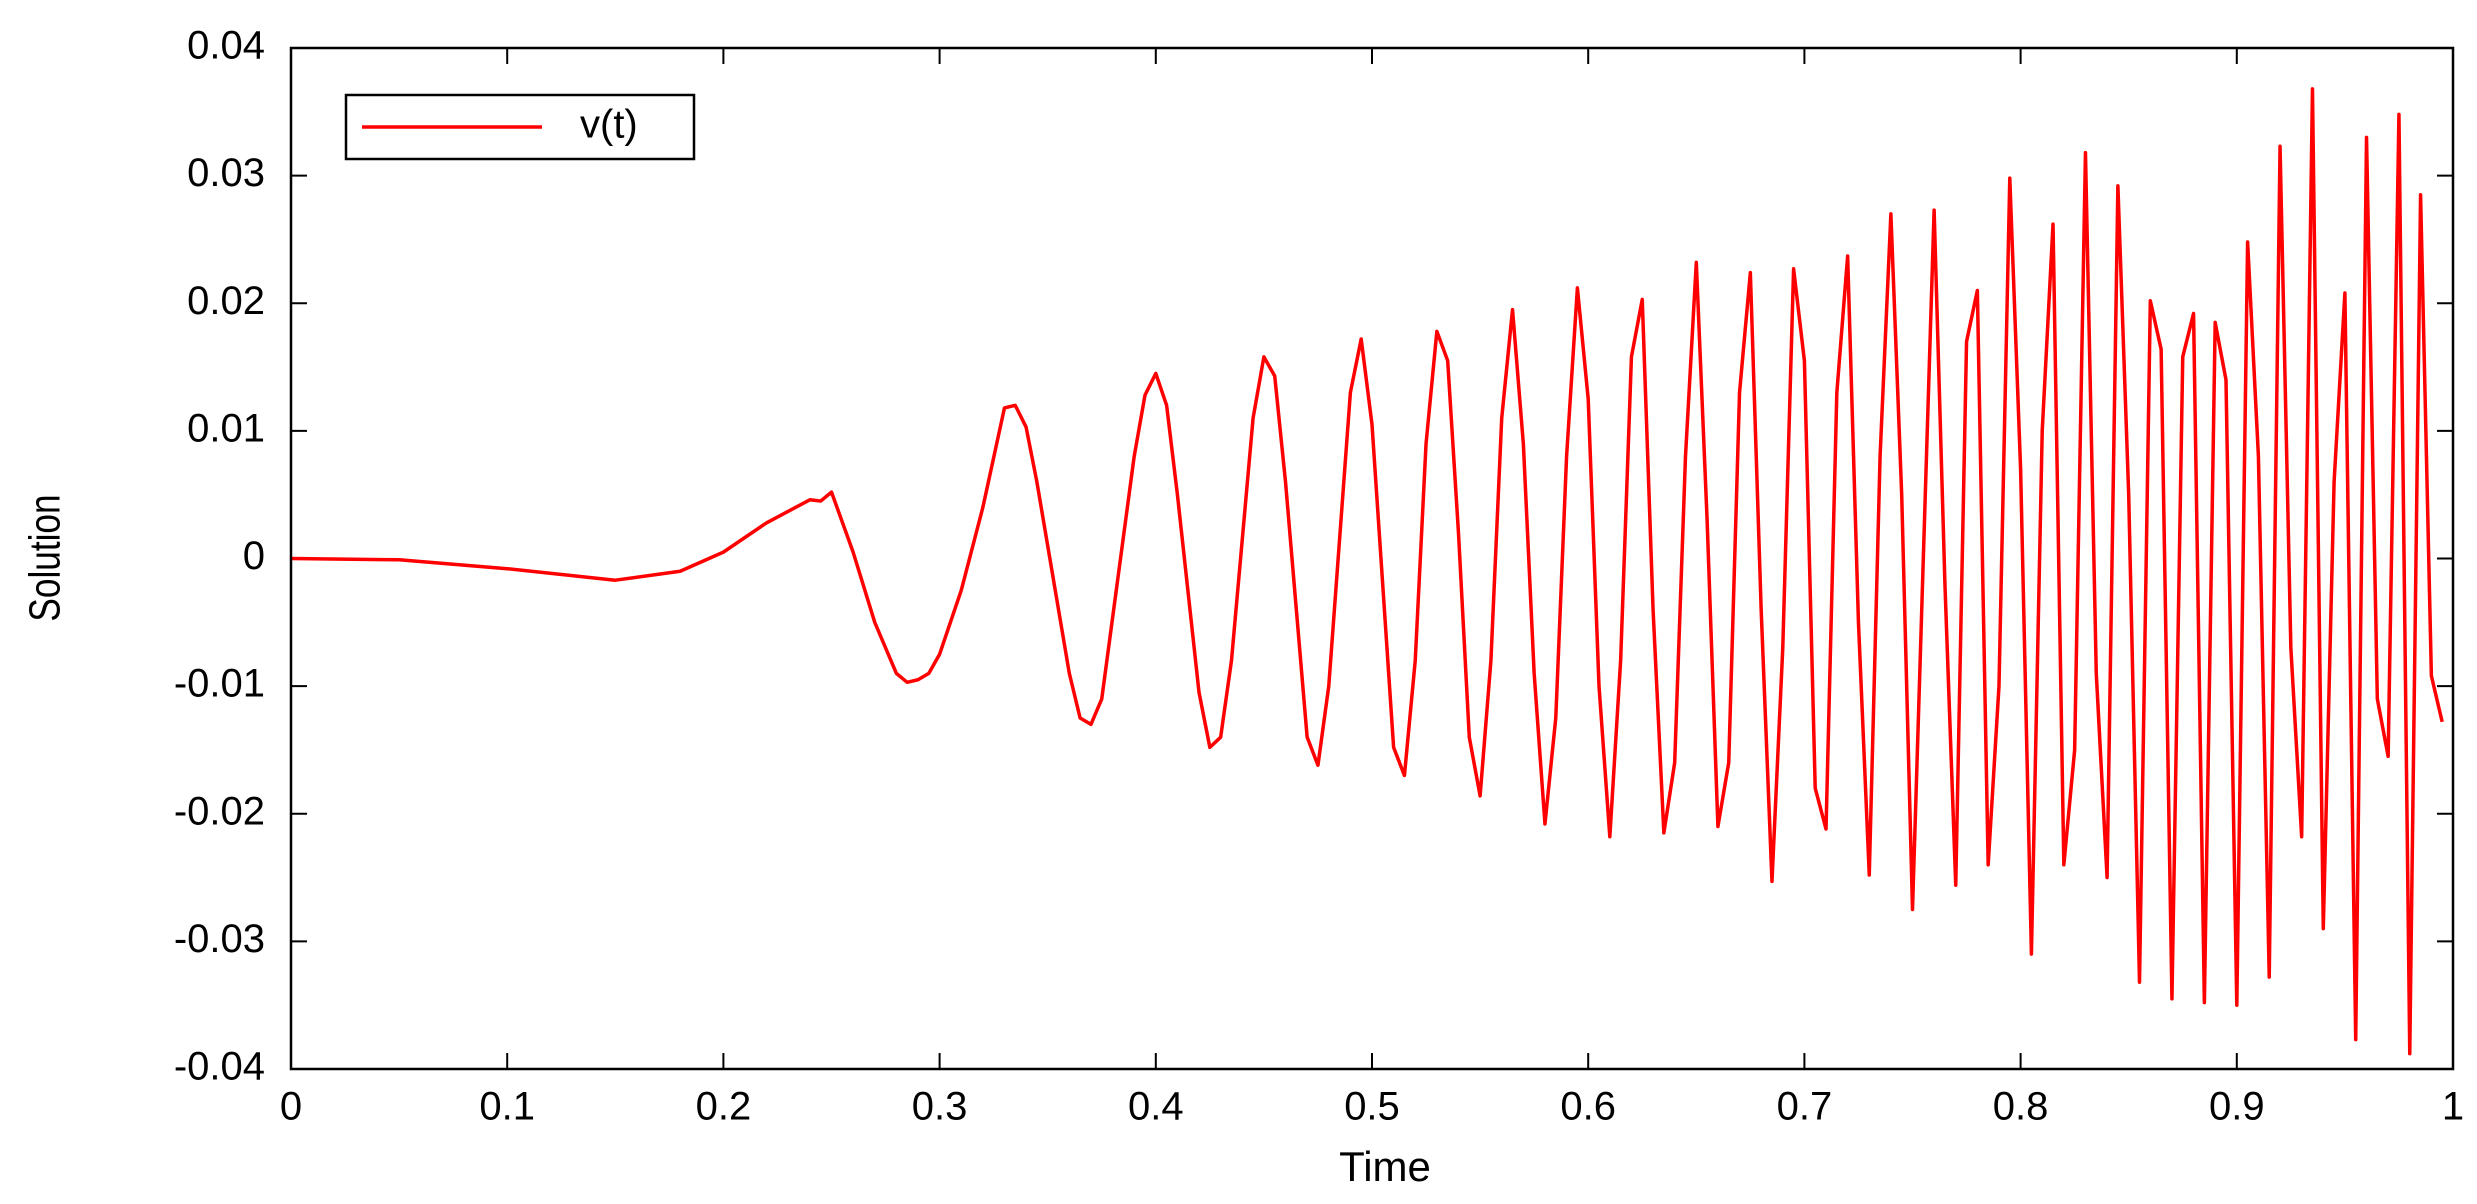 This screenshot has width=2477, height=1204. I want to click on x-tick-label: 0.6, so click(1588, 1107).